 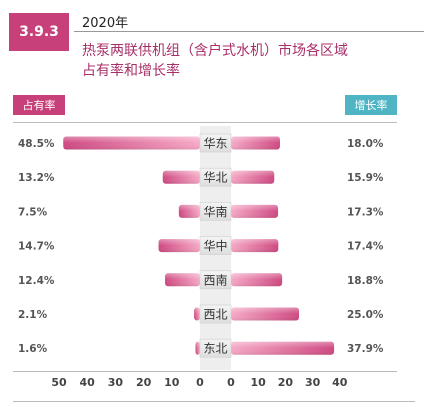 What do you see at coordinates (215, 51) in the screenshot?
I see `chart-title-line1: 热泵两联供机组（含户式水机）市场各区域` at bounding box center [215, 51].